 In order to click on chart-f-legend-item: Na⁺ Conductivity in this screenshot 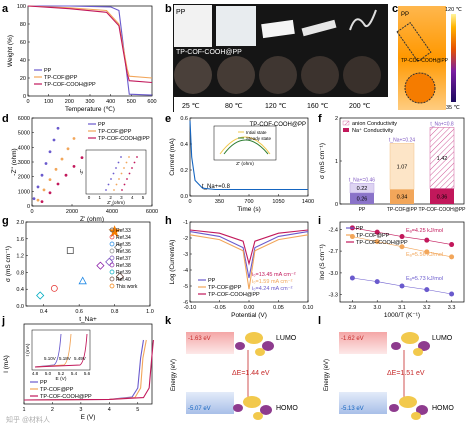, I will do `click(373, 130)`.